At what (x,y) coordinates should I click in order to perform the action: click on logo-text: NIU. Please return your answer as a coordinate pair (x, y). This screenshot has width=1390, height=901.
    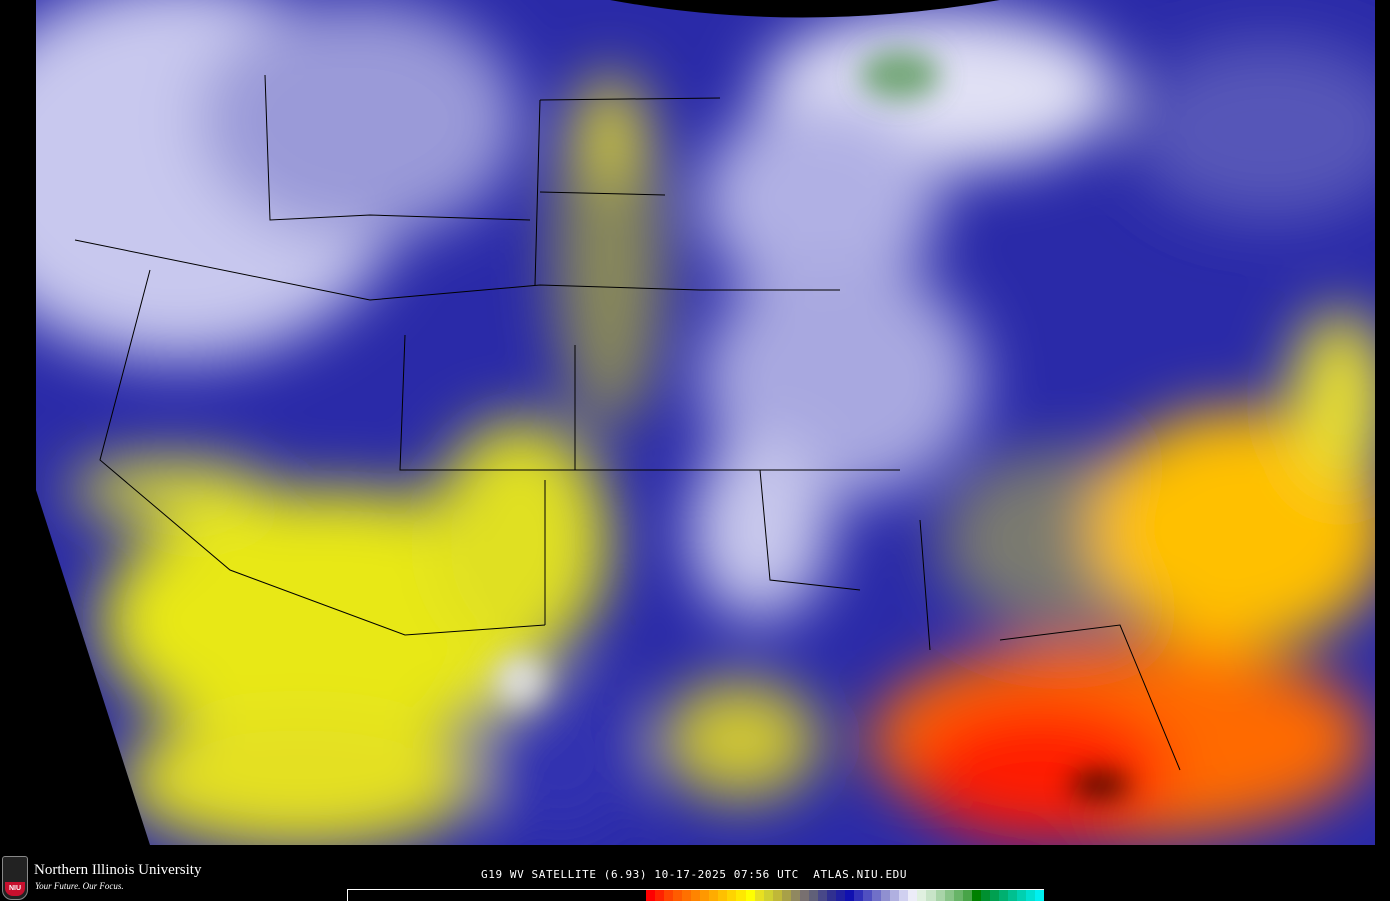
    Looking at the image, I should click on (15, 889).